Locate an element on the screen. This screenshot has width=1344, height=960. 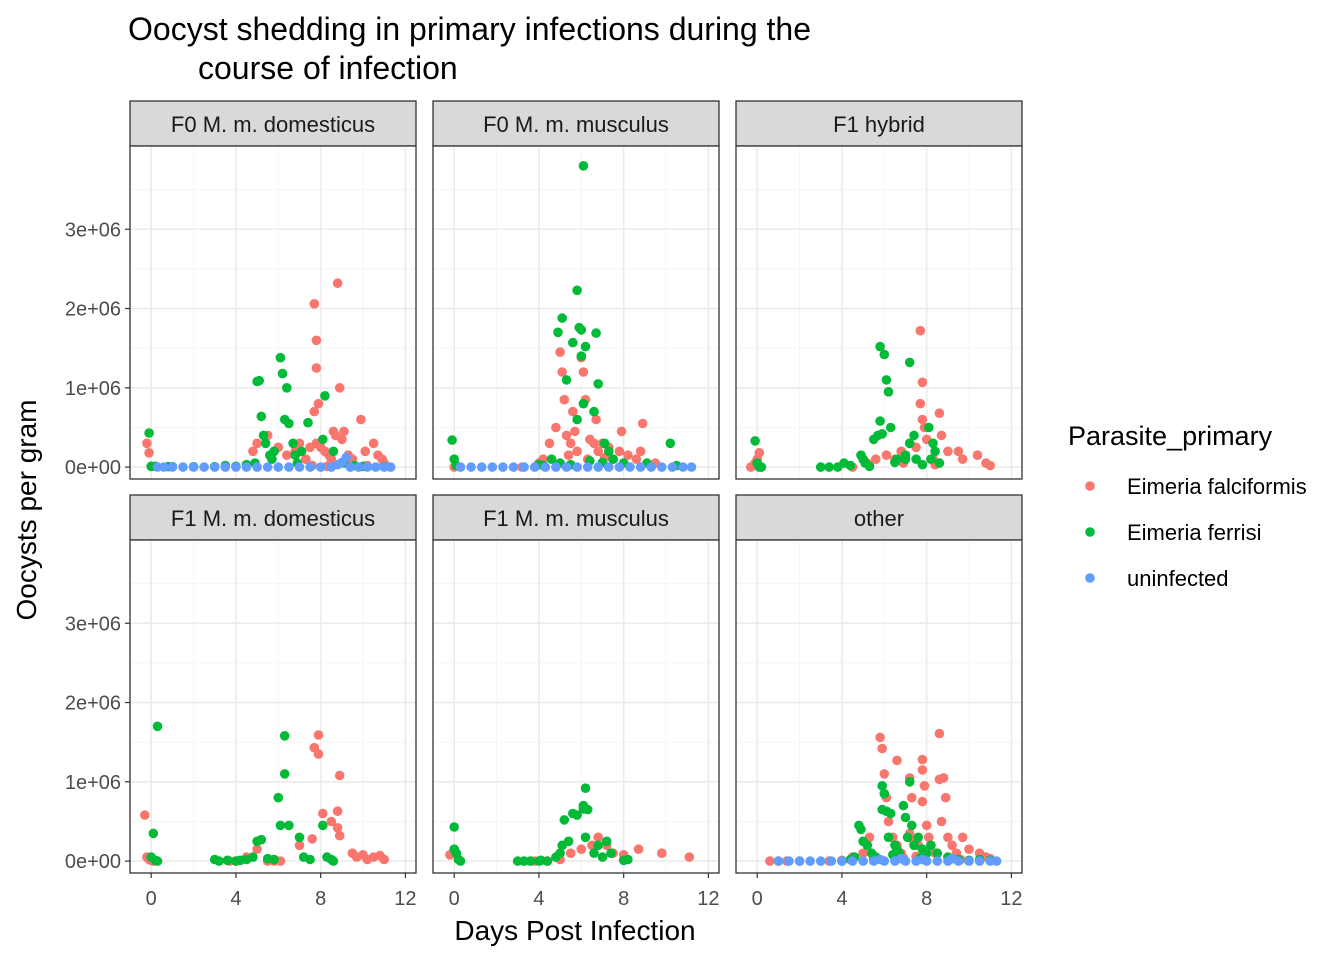
legend-key is located at coordinates (1090, 532).